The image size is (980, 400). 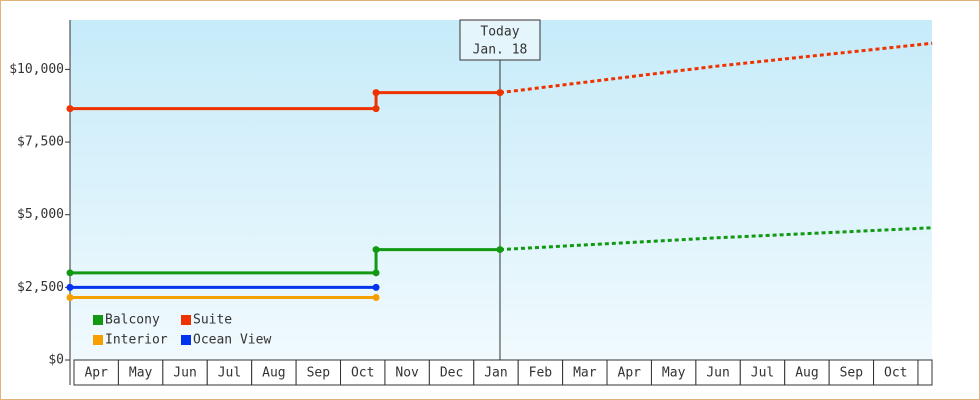 I want to click on x-tick-label: Mar, so click(x=585, y=373).